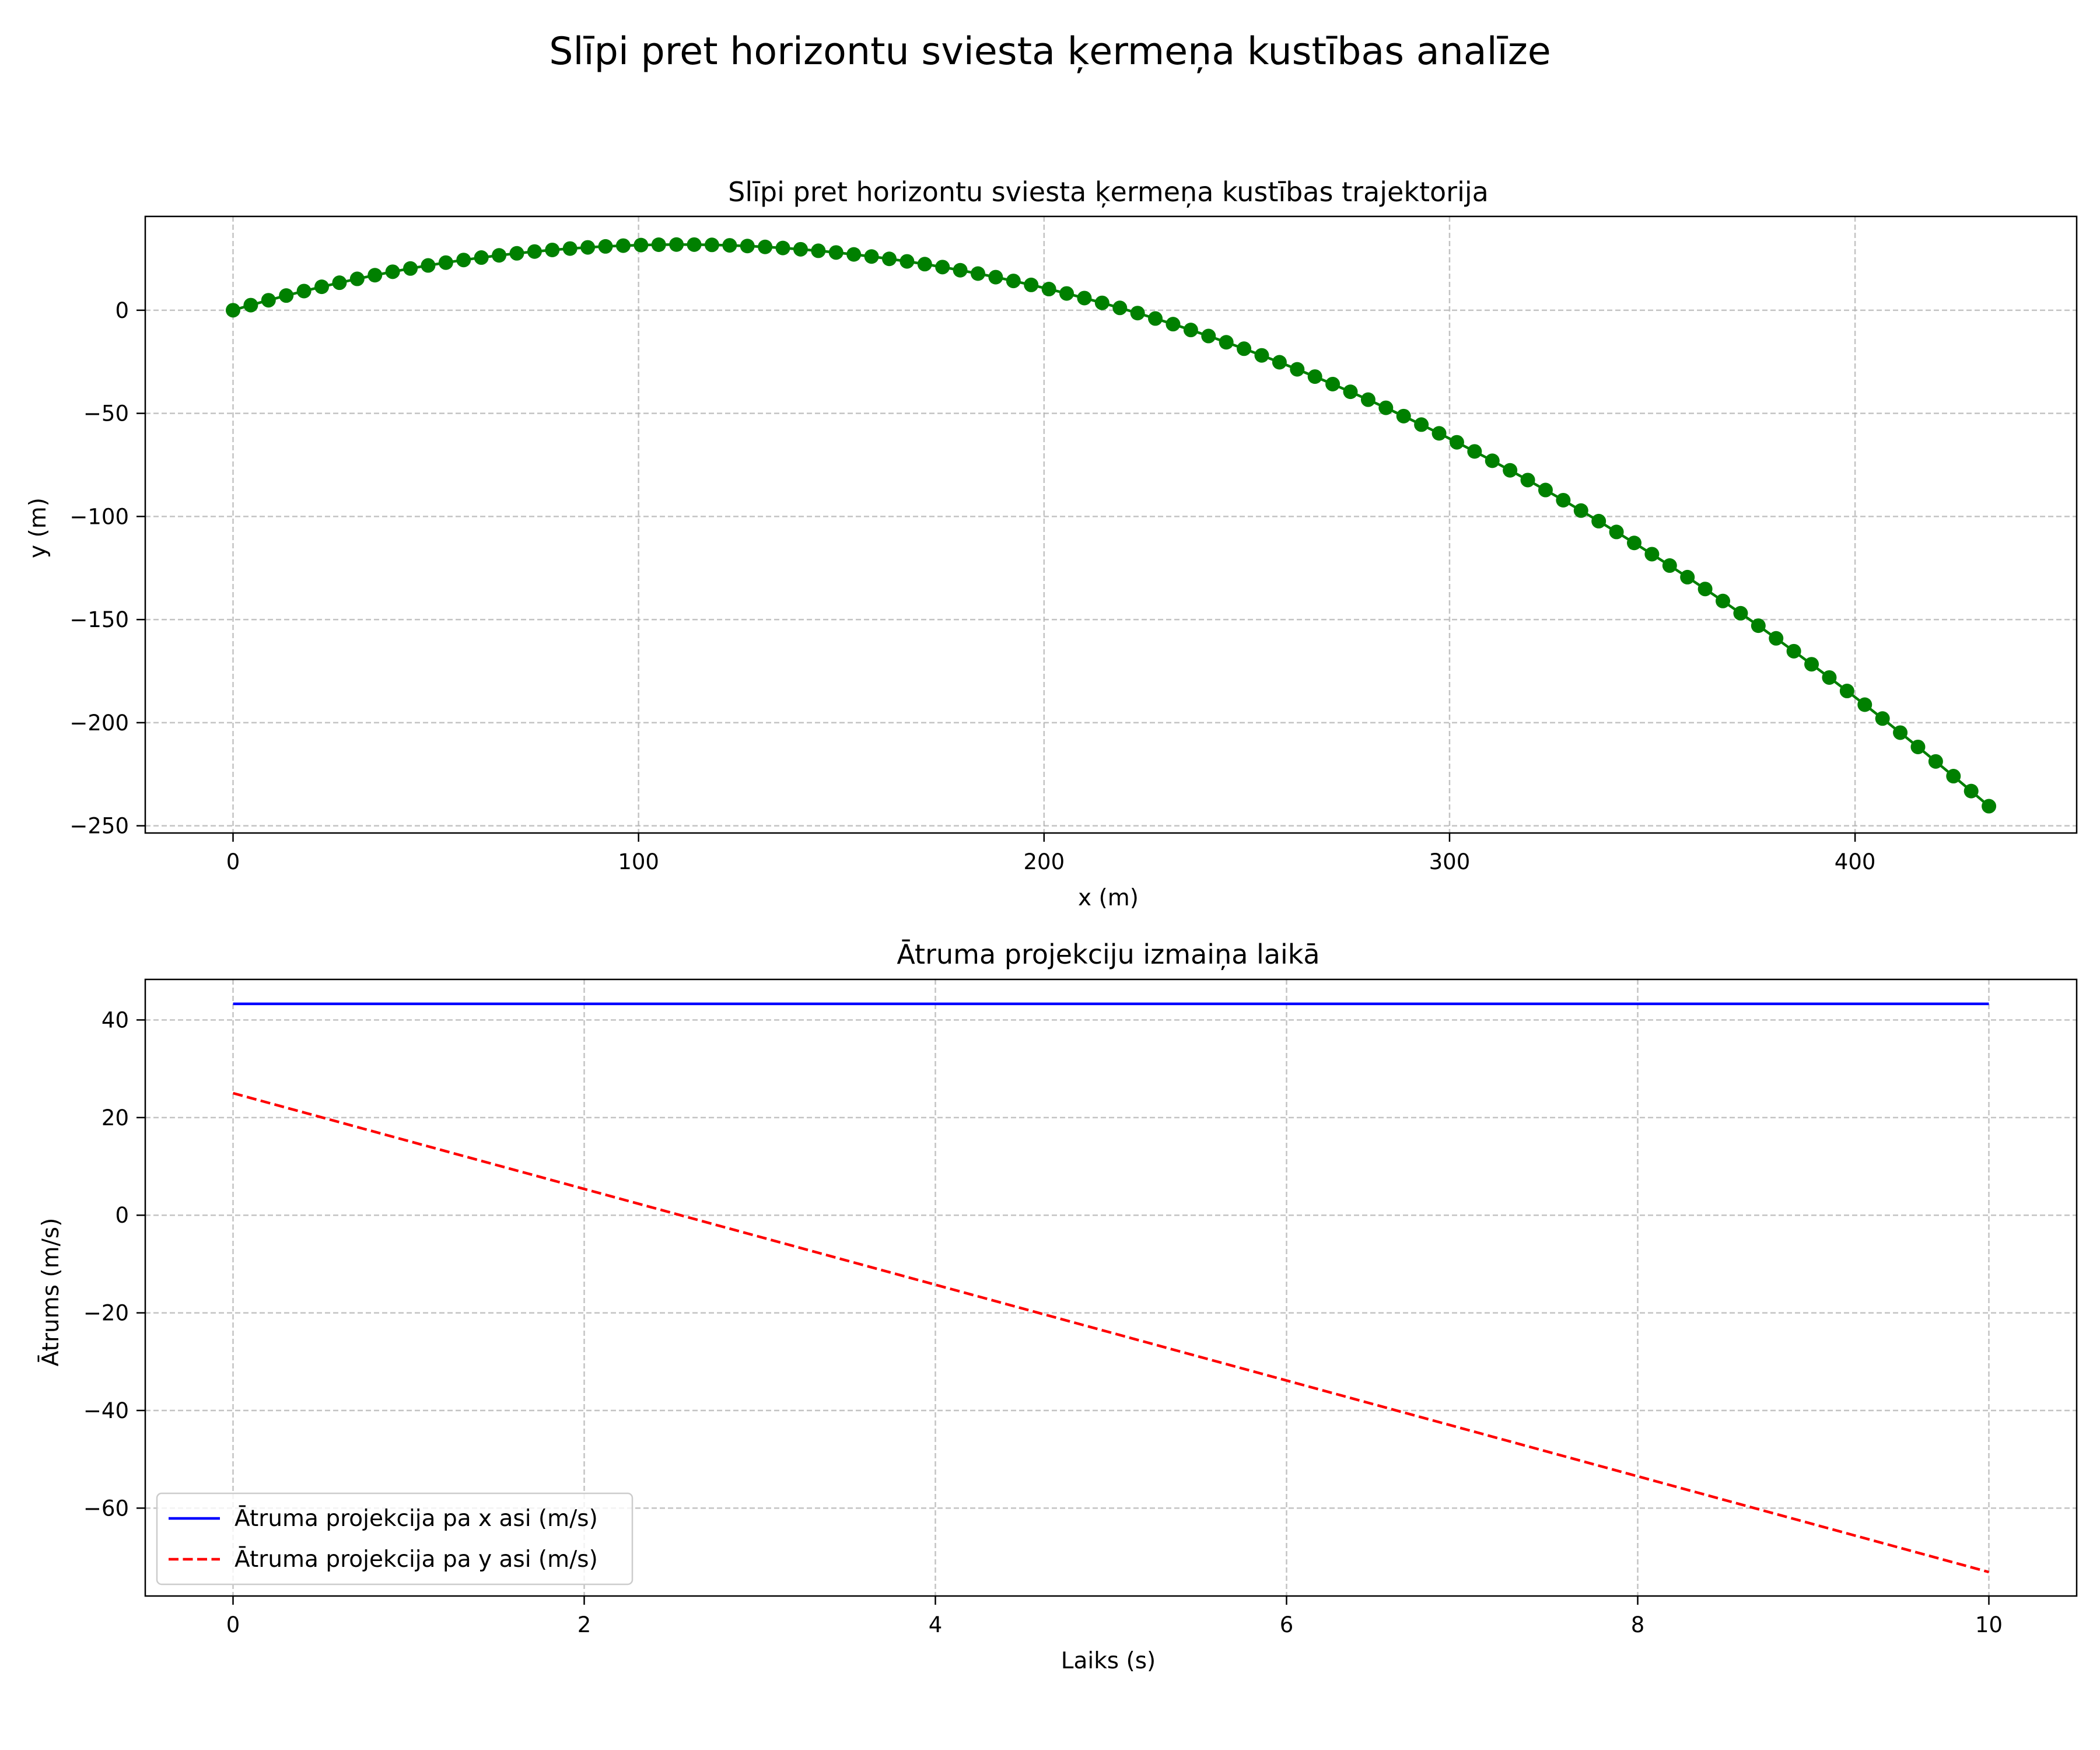 The image size is (2100, 1750). Describe the element at coordinates (233, 861) in the screenshot. I see `trajectory-xtick-label: 0` at that location.